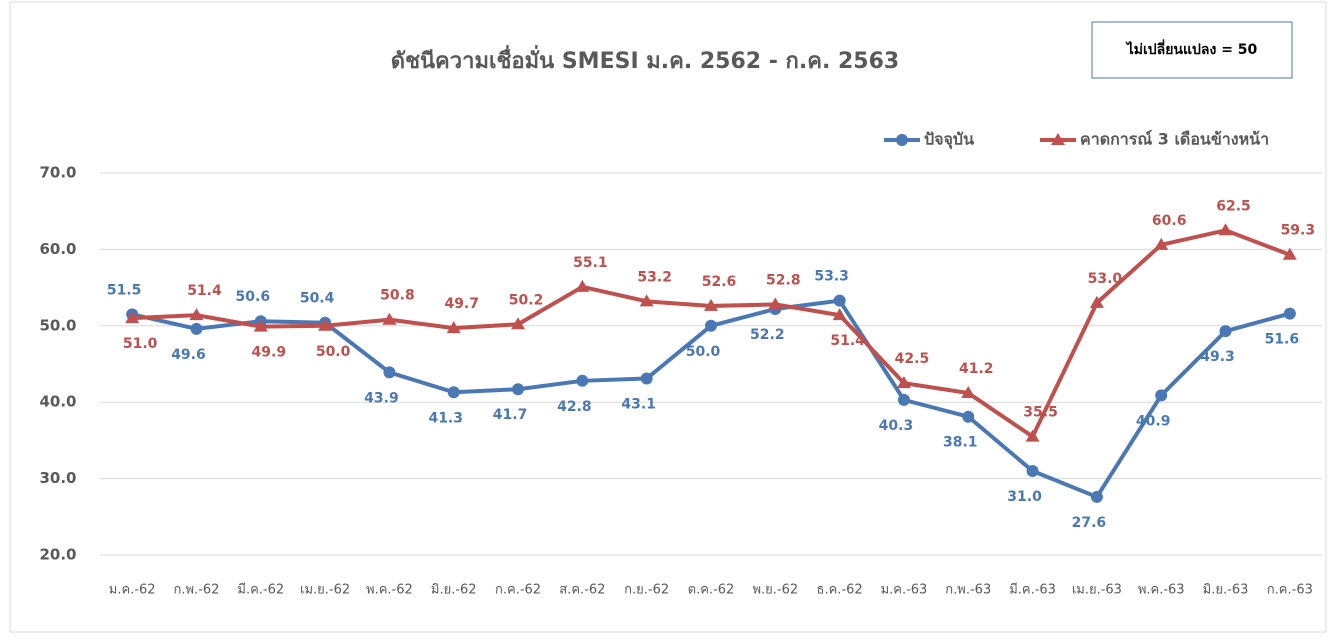 The image size is (1338, 641). What do you see at coordinates (968, 590) in the screenshot?
I see `x-tick-label: ก.พ.-63` at bounding box center [968, 590].